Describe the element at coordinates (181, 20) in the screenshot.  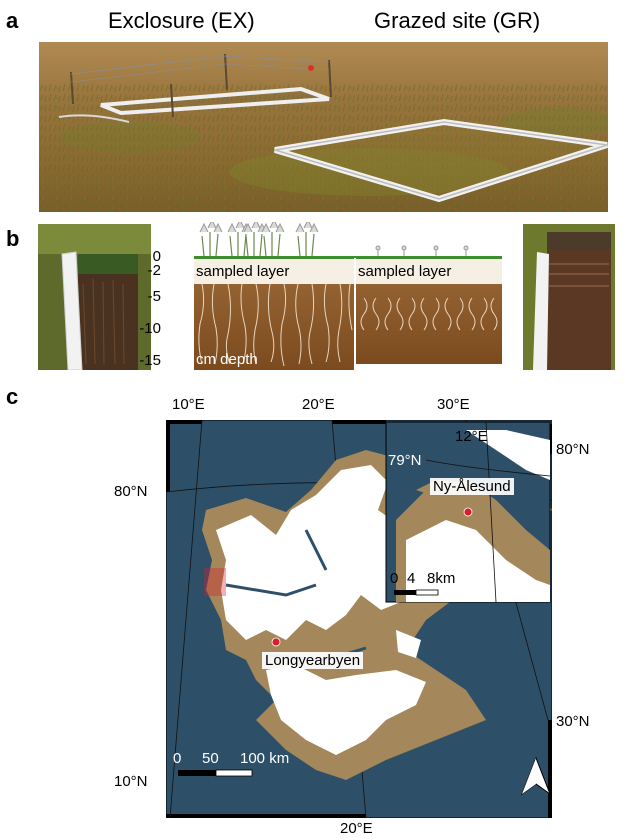
I see `exclosure-title: Exclosure (EX)` at that location.